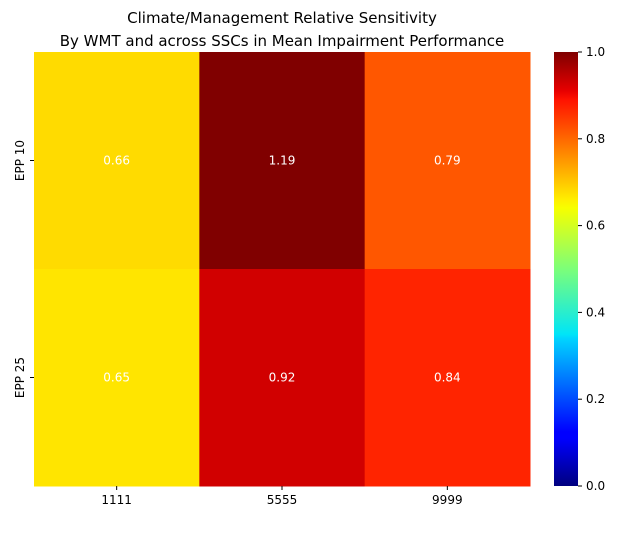 The width and height of the screenshot is (625, 548). I want to click on colorbar-ticks: 0.0 0.2 0.4 0.6 0.8 1.0, so click(591, 269).